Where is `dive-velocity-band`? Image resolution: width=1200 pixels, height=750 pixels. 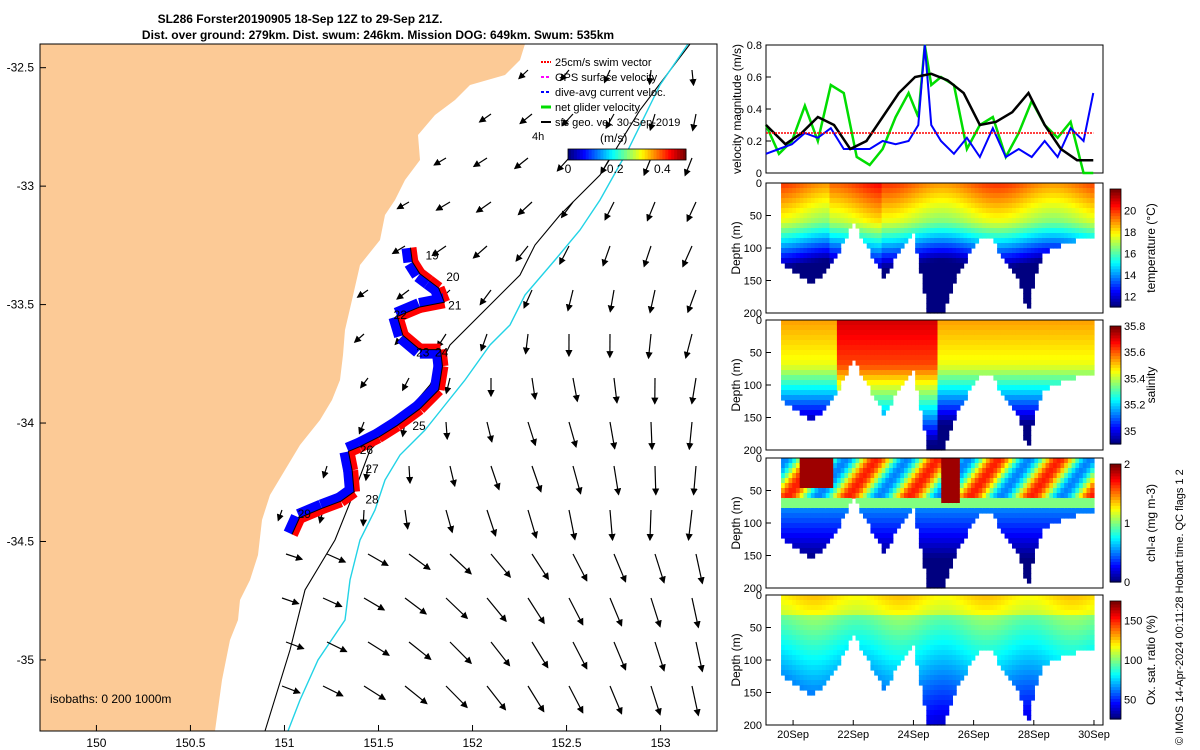
dive-velocity-band is located at coordinates (329, 500).